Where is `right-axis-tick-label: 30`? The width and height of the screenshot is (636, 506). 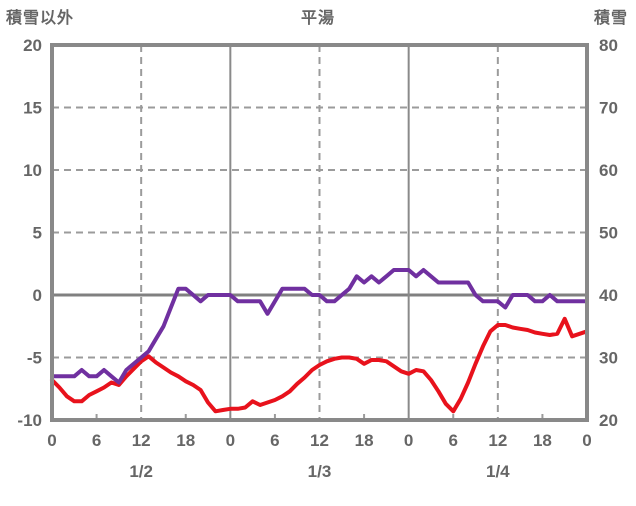
right-axis-tick-label: 30 is located at coordinates (608, 358).